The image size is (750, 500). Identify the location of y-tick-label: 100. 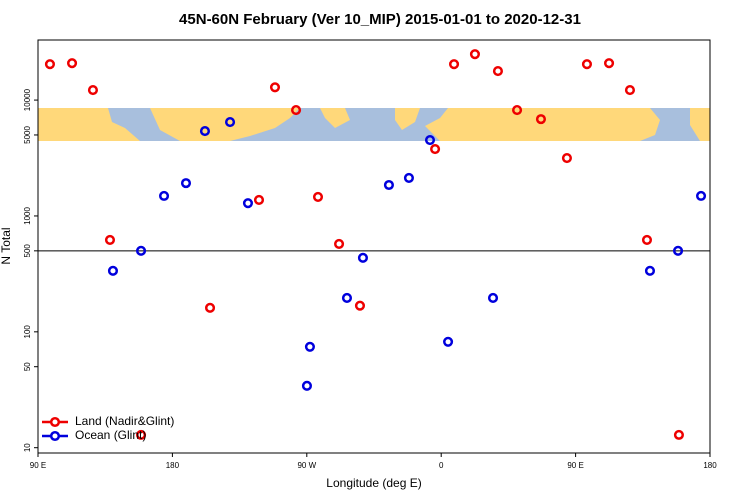
(27, 332).